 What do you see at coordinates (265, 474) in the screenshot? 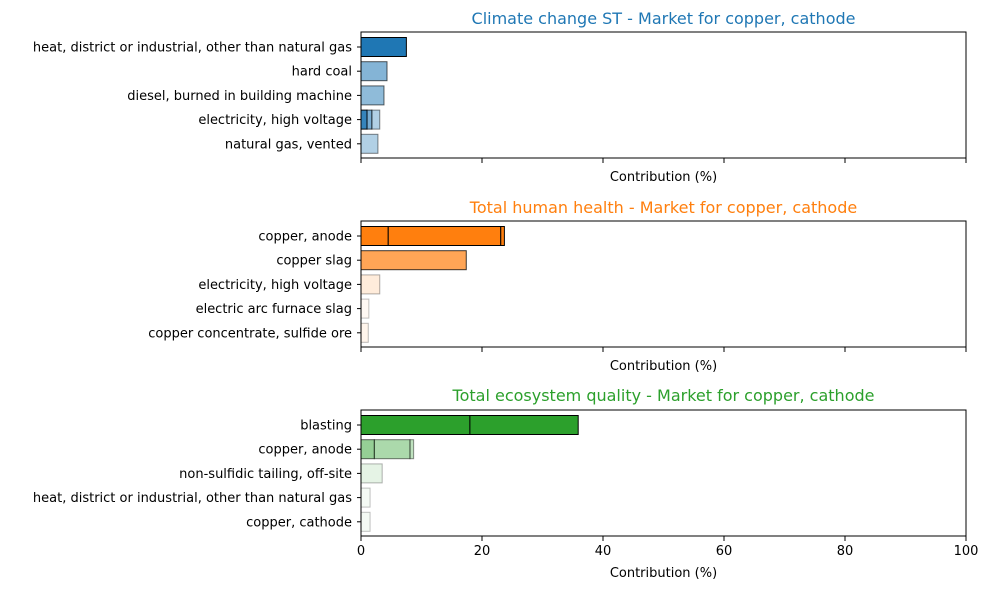
I see `y-tick-label: non-sulfidic tailing, off-site` at bounding box center [265, 474].